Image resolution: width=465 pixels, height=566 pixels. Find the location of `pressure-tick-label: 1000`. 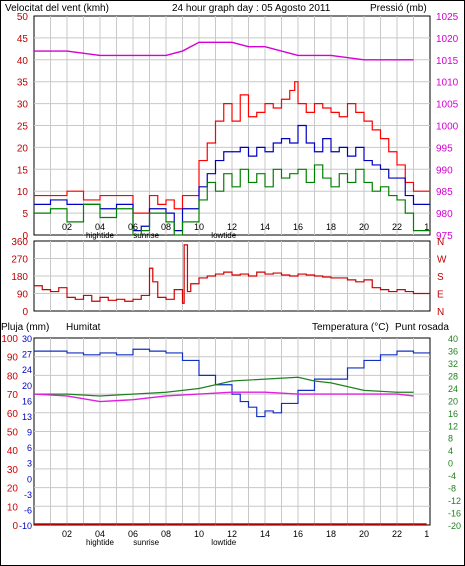

pressure-tick-label: 1000 is located at coordinates (447, 127).